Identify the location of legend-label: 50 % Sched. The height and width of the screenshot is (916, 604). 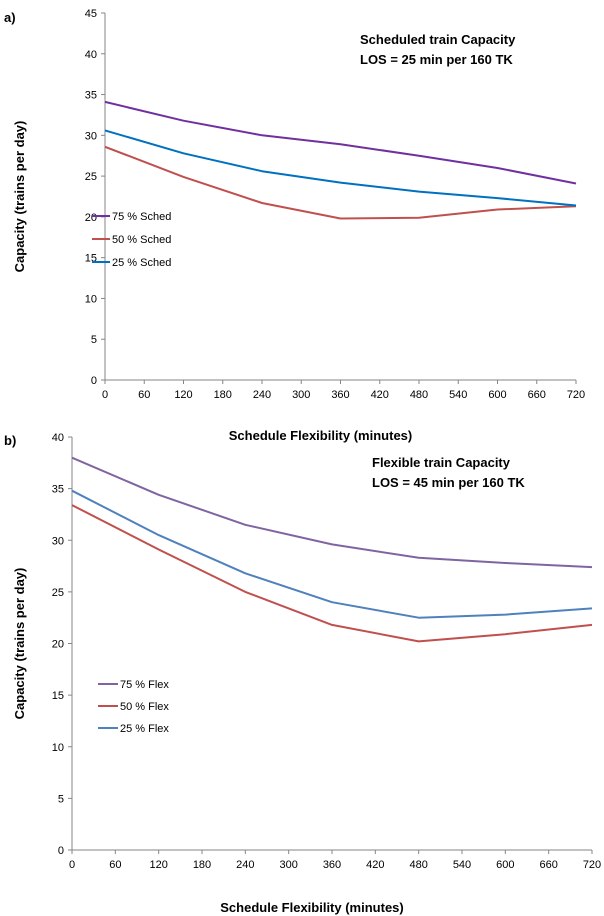
(141, 240).